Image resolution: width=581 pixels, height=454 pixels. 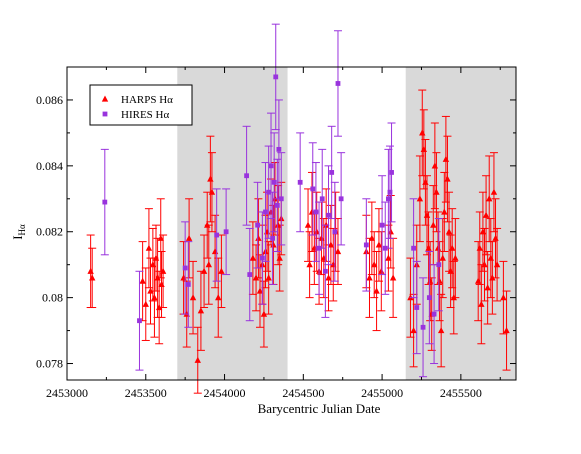 I want to click on x-tick-label: 2454000, so click(x=225, y=393).